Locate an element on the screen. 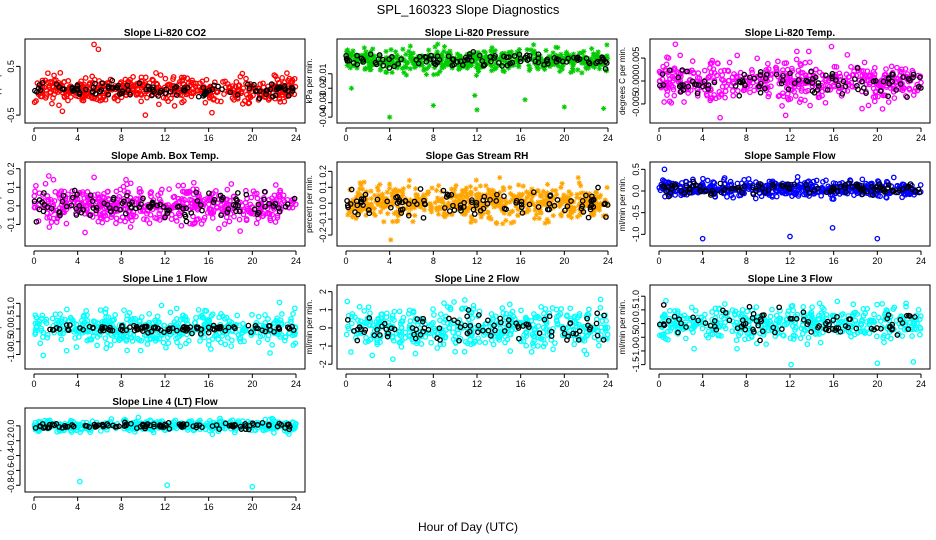 This screenshot has height=540, width=936. data-points is located at coordinates (165, 79).